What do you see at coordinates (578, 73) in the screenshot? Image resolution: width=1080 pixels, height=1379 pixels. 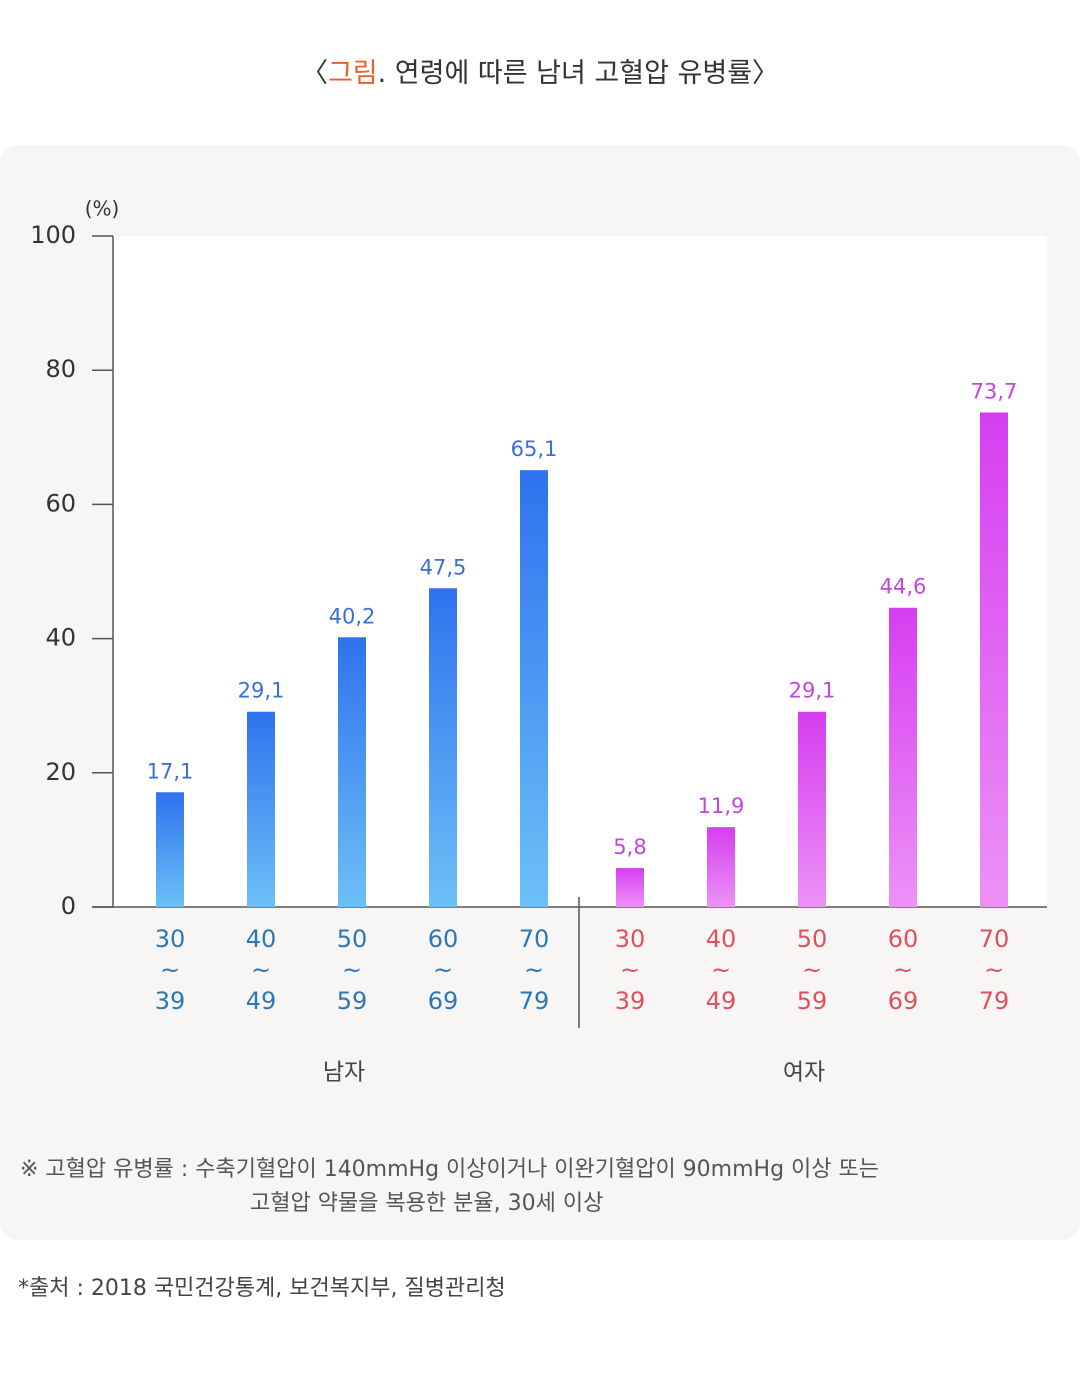 I see `title-part: . 연령에 따른 남녀 고혈압 유병률〉` at bounding box center [578, 73].